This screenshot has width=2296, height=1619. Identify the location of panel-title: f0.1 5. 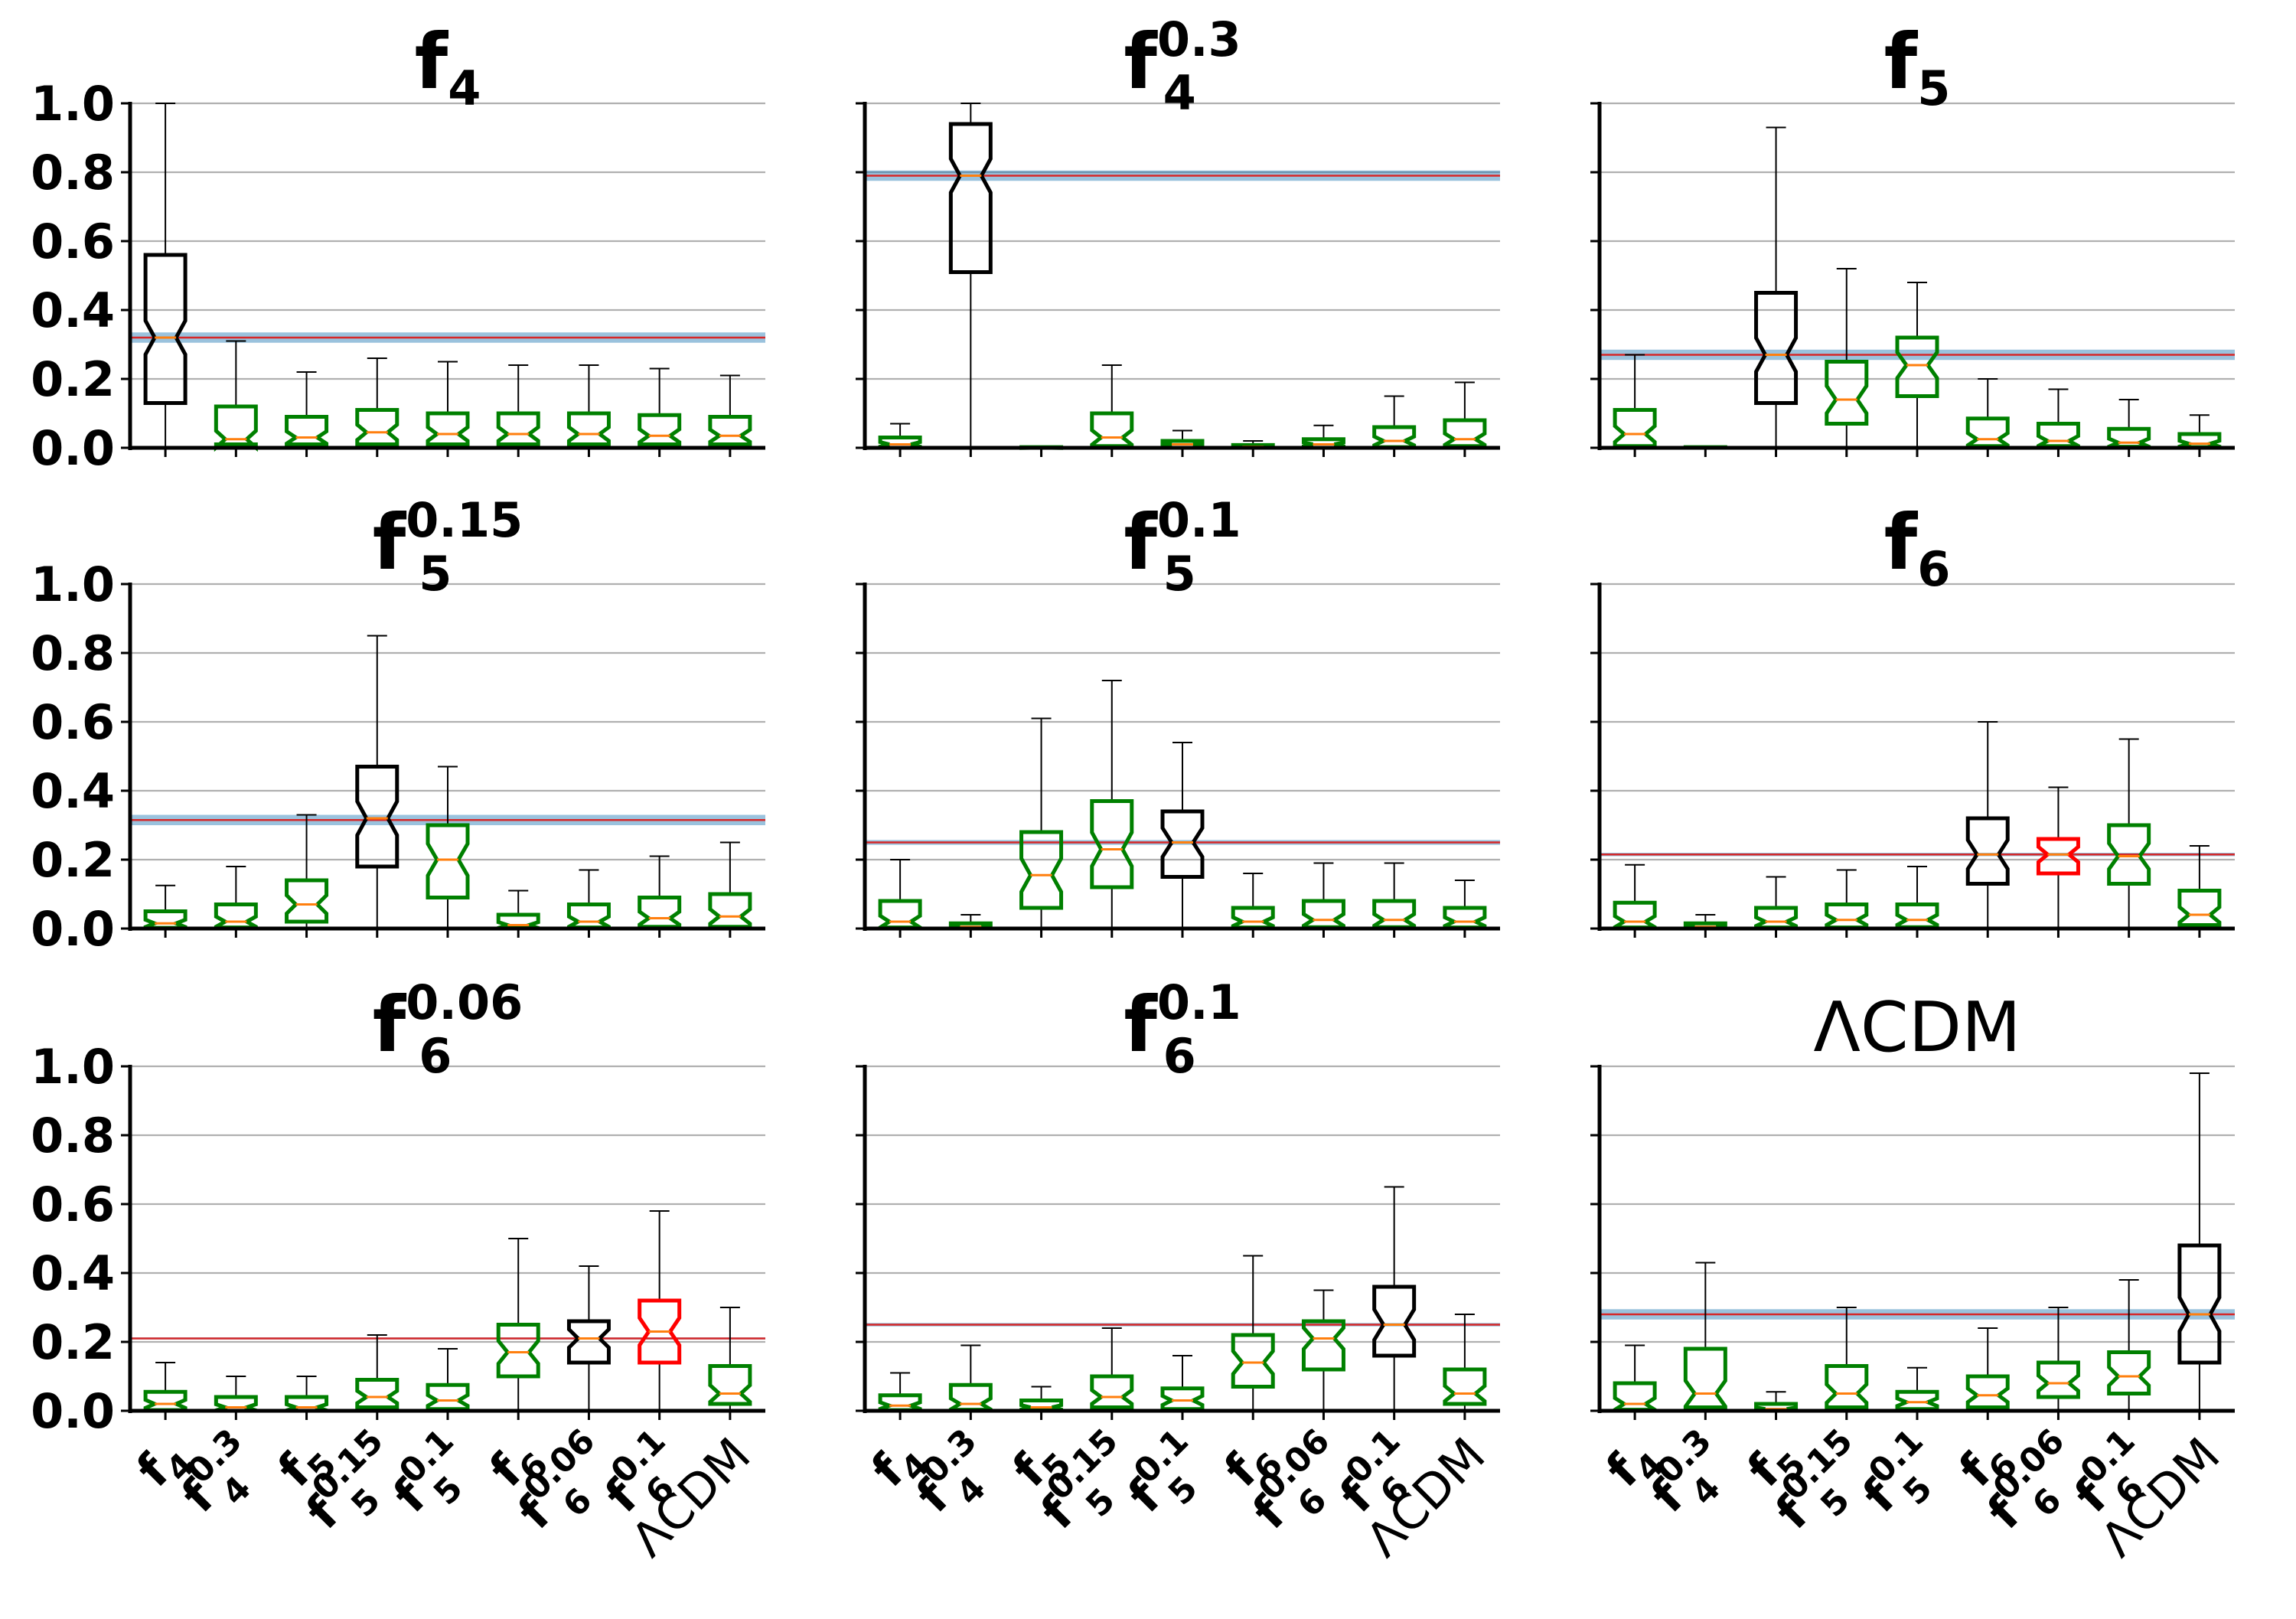
(1182, 547).